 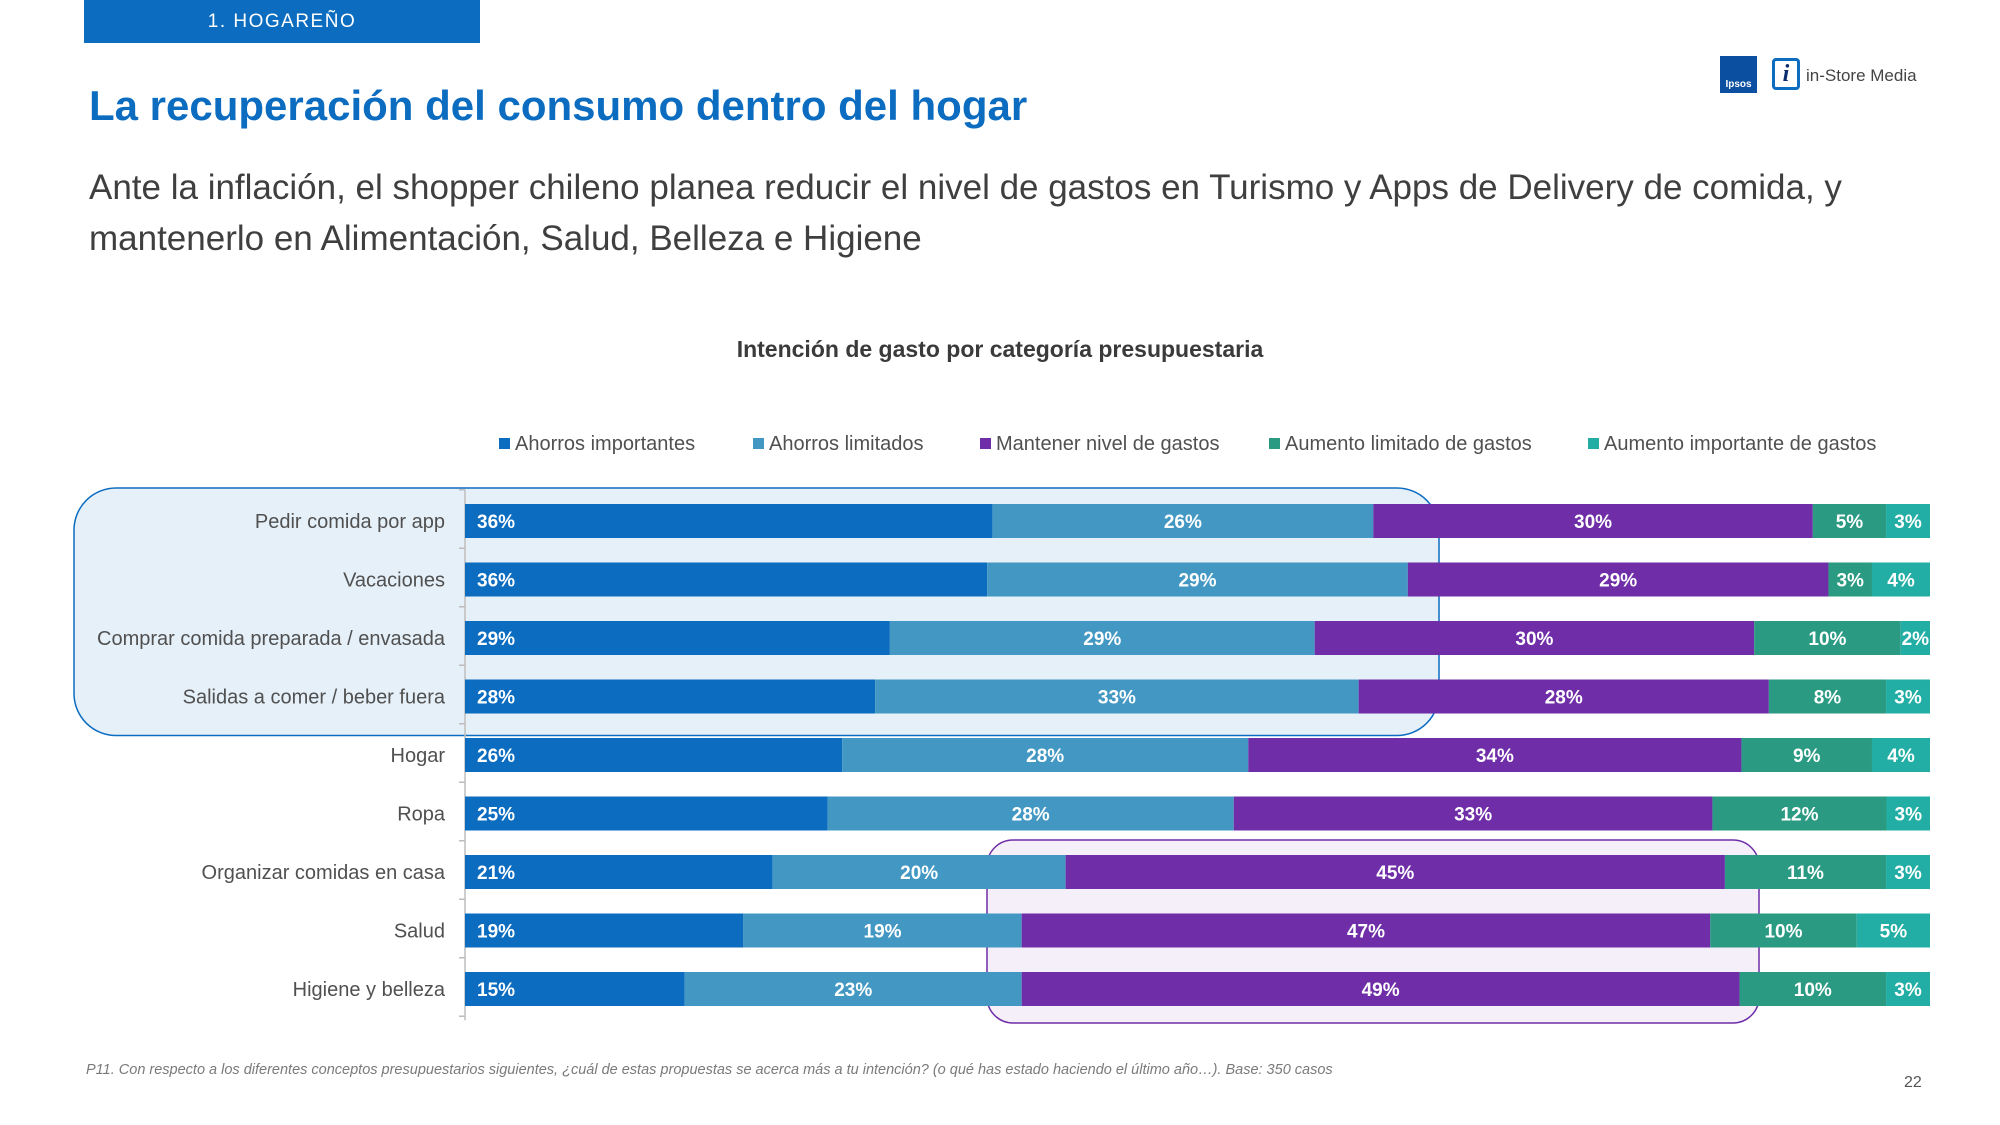 I want to click on bar-pedir-comida-por-app-mantener-nivel-de-gastos, so click(x=1593, y=521).